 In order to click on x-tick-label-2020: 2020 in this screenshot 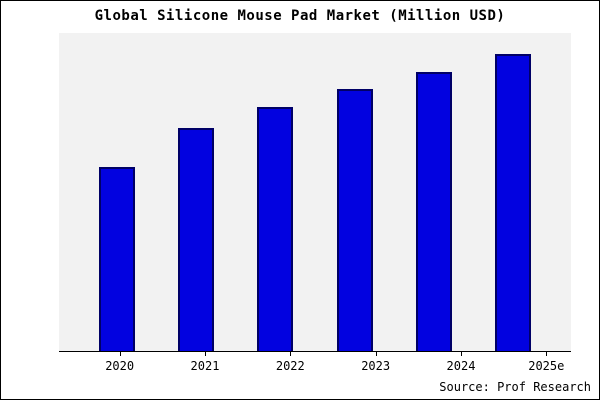, I will do `click(119, 362)`.